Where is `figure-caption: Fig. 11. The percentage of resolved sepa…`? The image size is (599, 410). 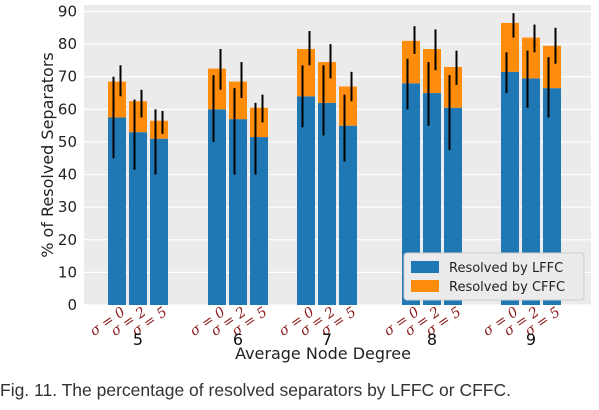
figure-caption: Fig. 11. The percentage of resolved sepa… is located at coordinates (255, 390).